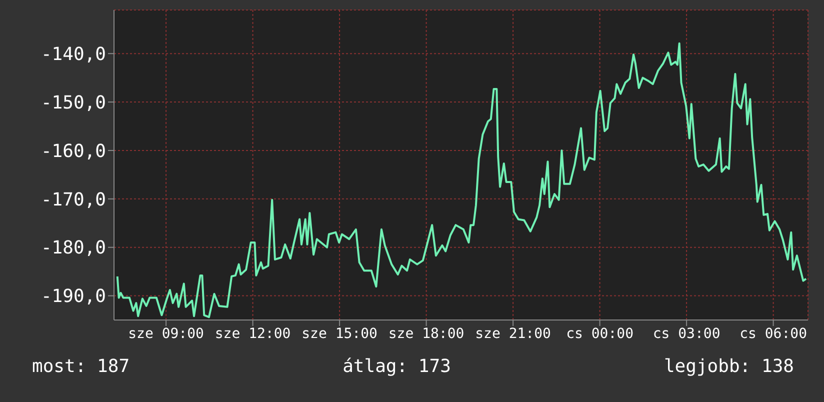 This screenshot has height=402, width=824. I want to click on x-tick-label: cs 00:00, so click(600, 334).